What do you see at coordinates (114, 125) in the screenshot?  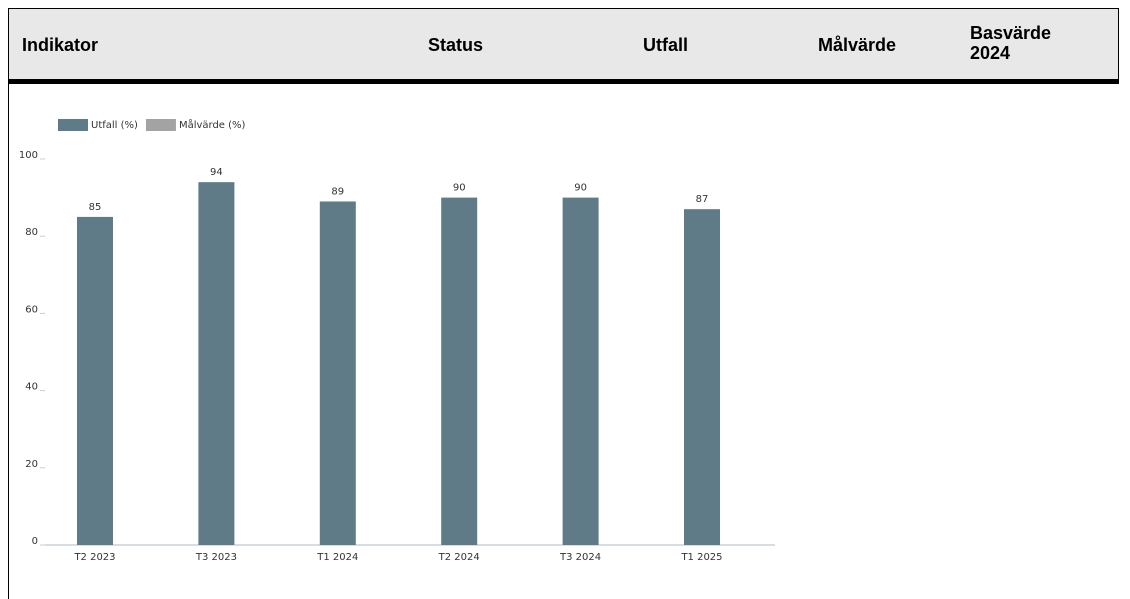 I see `legend-label: Utfall (%)` at bounding box center [114, 125].